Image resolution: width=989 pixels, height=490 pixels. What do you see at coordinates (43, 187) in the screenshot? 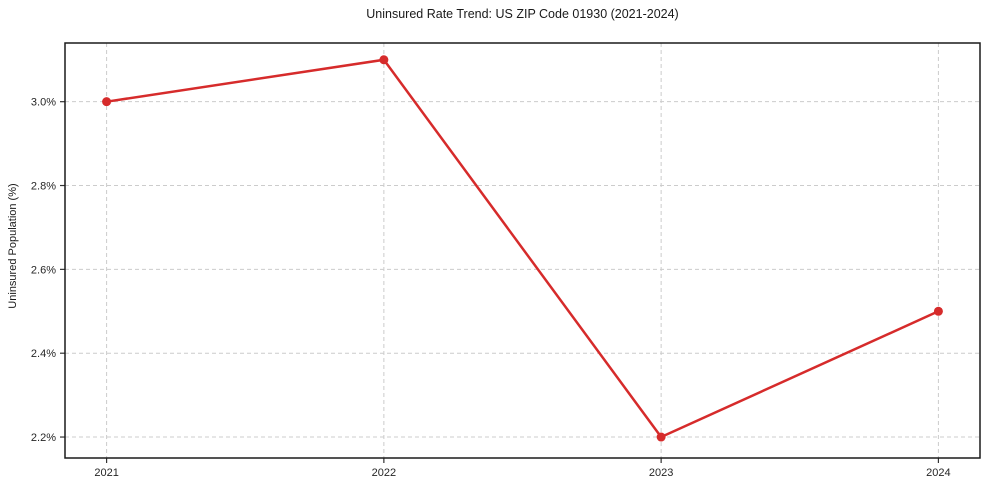
I see `y-tick-label: 2.8%` at bounding box center [43, 187].